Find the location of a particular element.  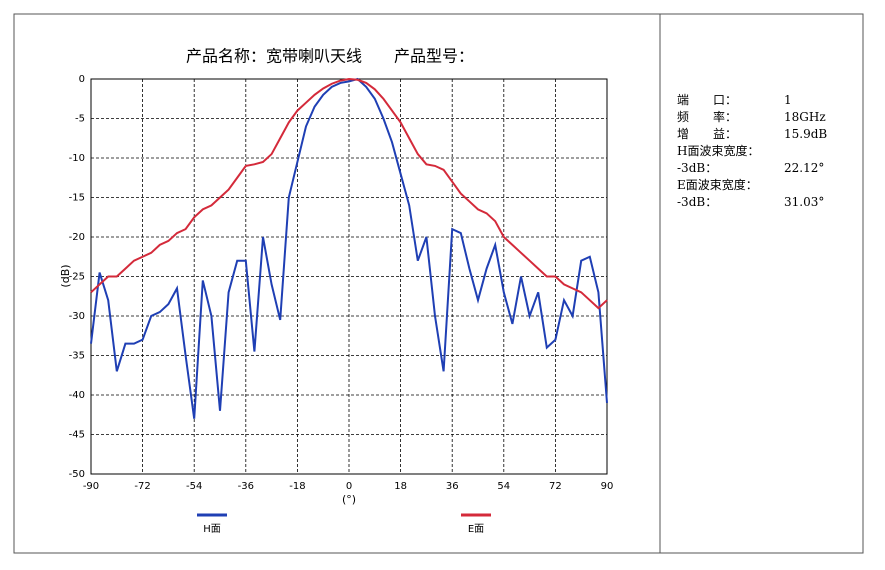

x-tick-label: 36 is located at coordinates (452, 486).